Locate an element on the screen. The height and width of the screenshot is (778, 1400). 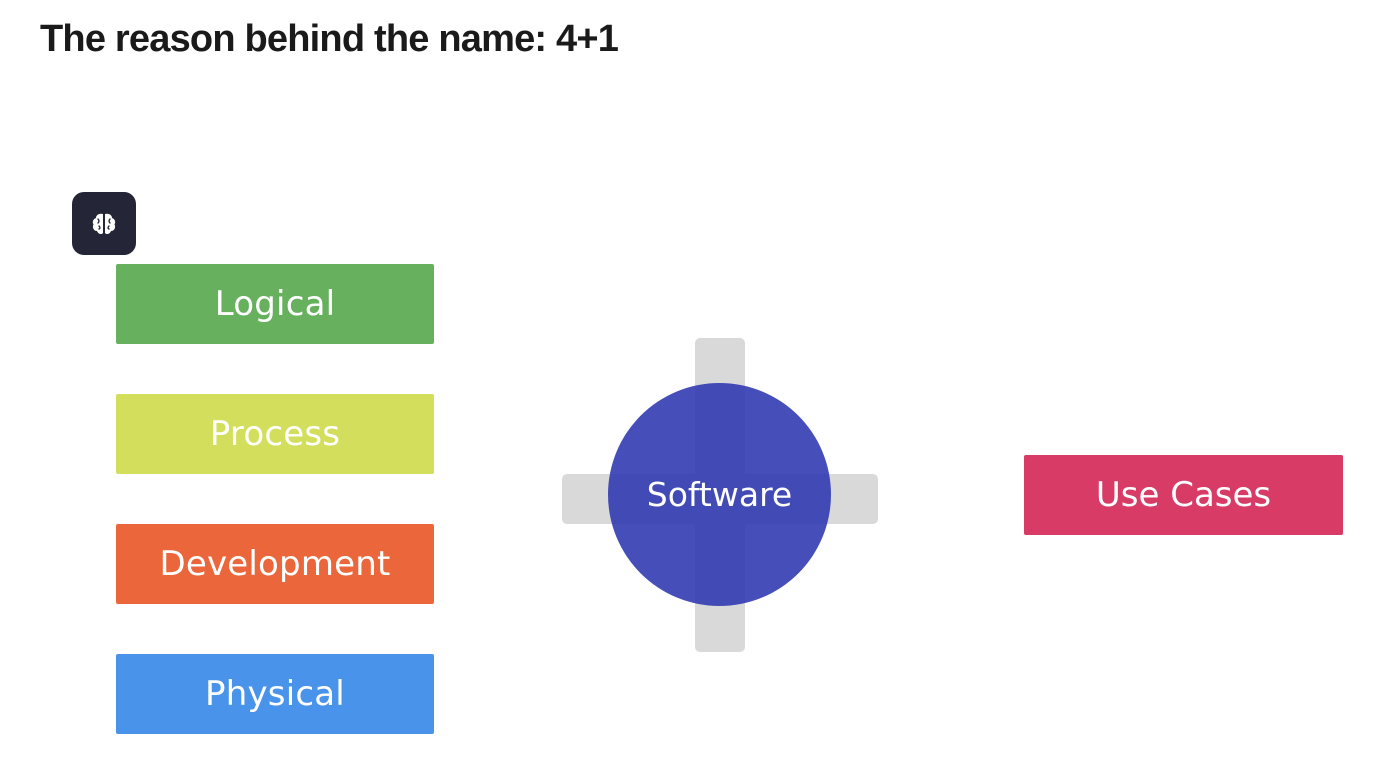
view-box-development: Development is located at coordinates (275, 564).